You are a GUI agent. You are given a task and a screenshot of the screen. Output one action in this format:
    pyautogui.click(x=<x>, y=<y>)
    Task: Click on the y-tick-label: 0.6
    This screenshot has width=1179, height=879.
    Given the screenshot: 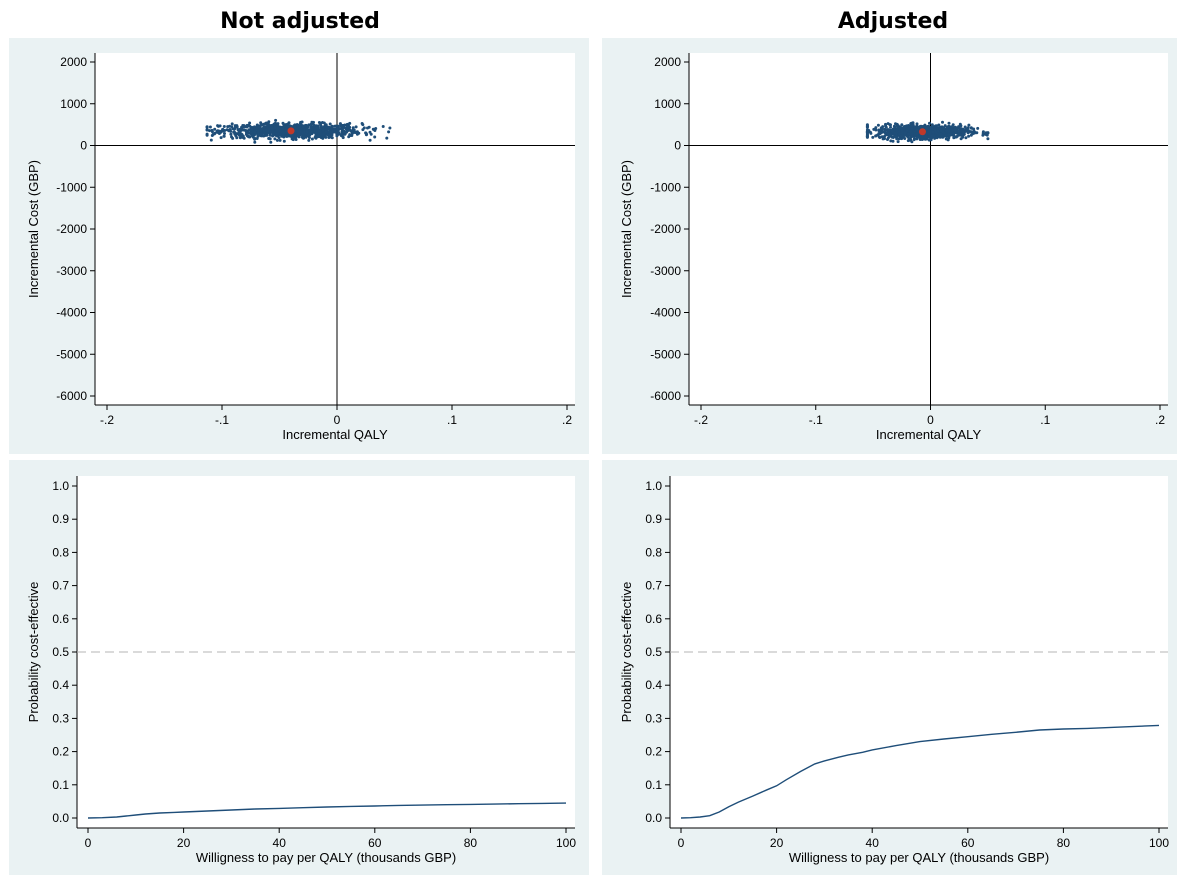 What is the action you would take?
    pyautogui.click(x=60, y=619)
    